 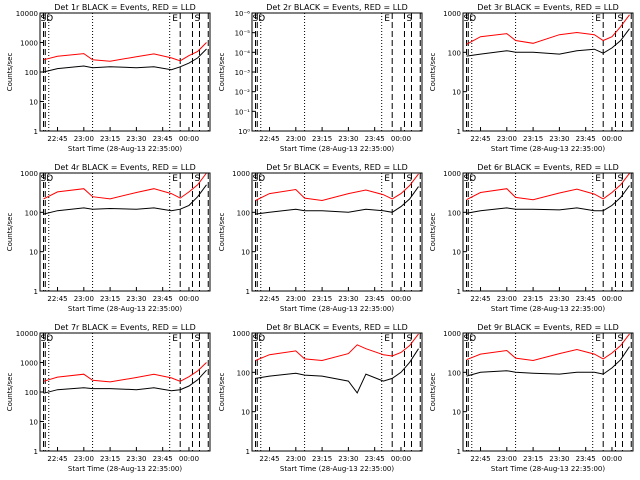 I want to click on y-tick-label: 10000, so click(x=27, y=14).